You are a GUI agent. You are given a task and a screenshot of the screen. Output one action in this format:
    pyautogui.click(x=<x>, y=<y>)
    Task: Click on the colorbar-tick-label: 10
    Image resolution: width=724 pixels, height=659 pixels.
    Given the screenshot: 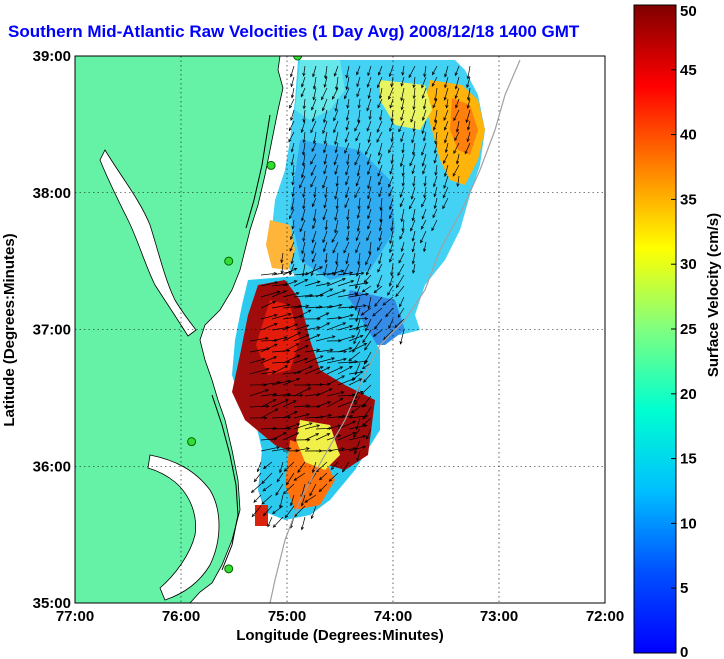 What is the action you would take?
    pyautogui.click(x=688, y=523)
    